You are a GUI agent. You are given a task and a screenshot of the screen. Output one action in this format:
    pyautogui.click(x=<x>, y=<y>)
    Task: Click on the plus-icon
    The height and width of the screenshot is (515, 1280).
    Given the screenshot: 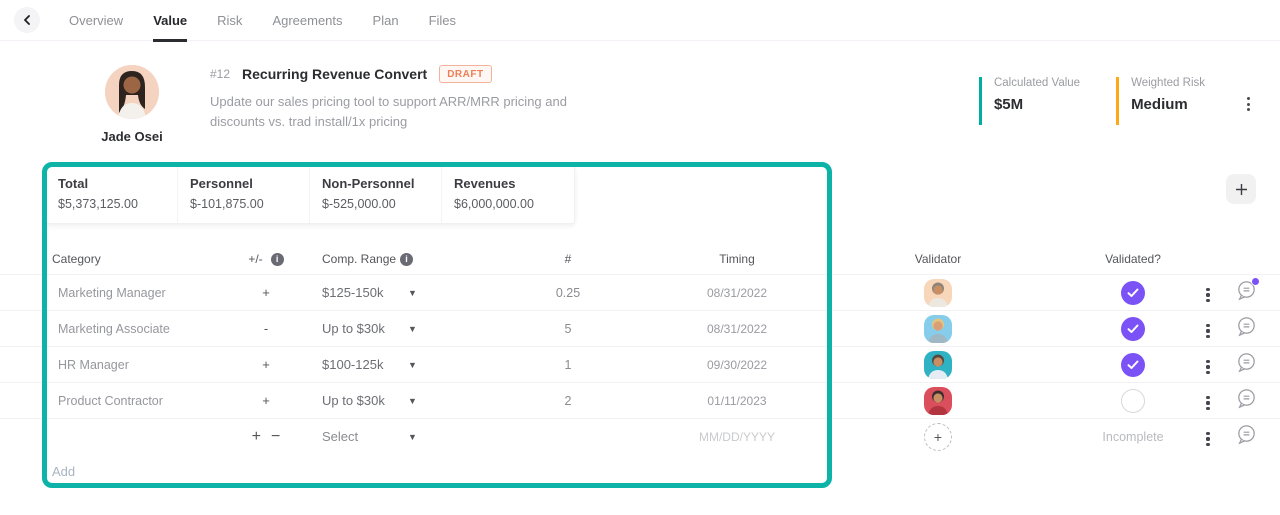 What is the action you would take?
    pyautogui.click(x=1241, y=189)
    